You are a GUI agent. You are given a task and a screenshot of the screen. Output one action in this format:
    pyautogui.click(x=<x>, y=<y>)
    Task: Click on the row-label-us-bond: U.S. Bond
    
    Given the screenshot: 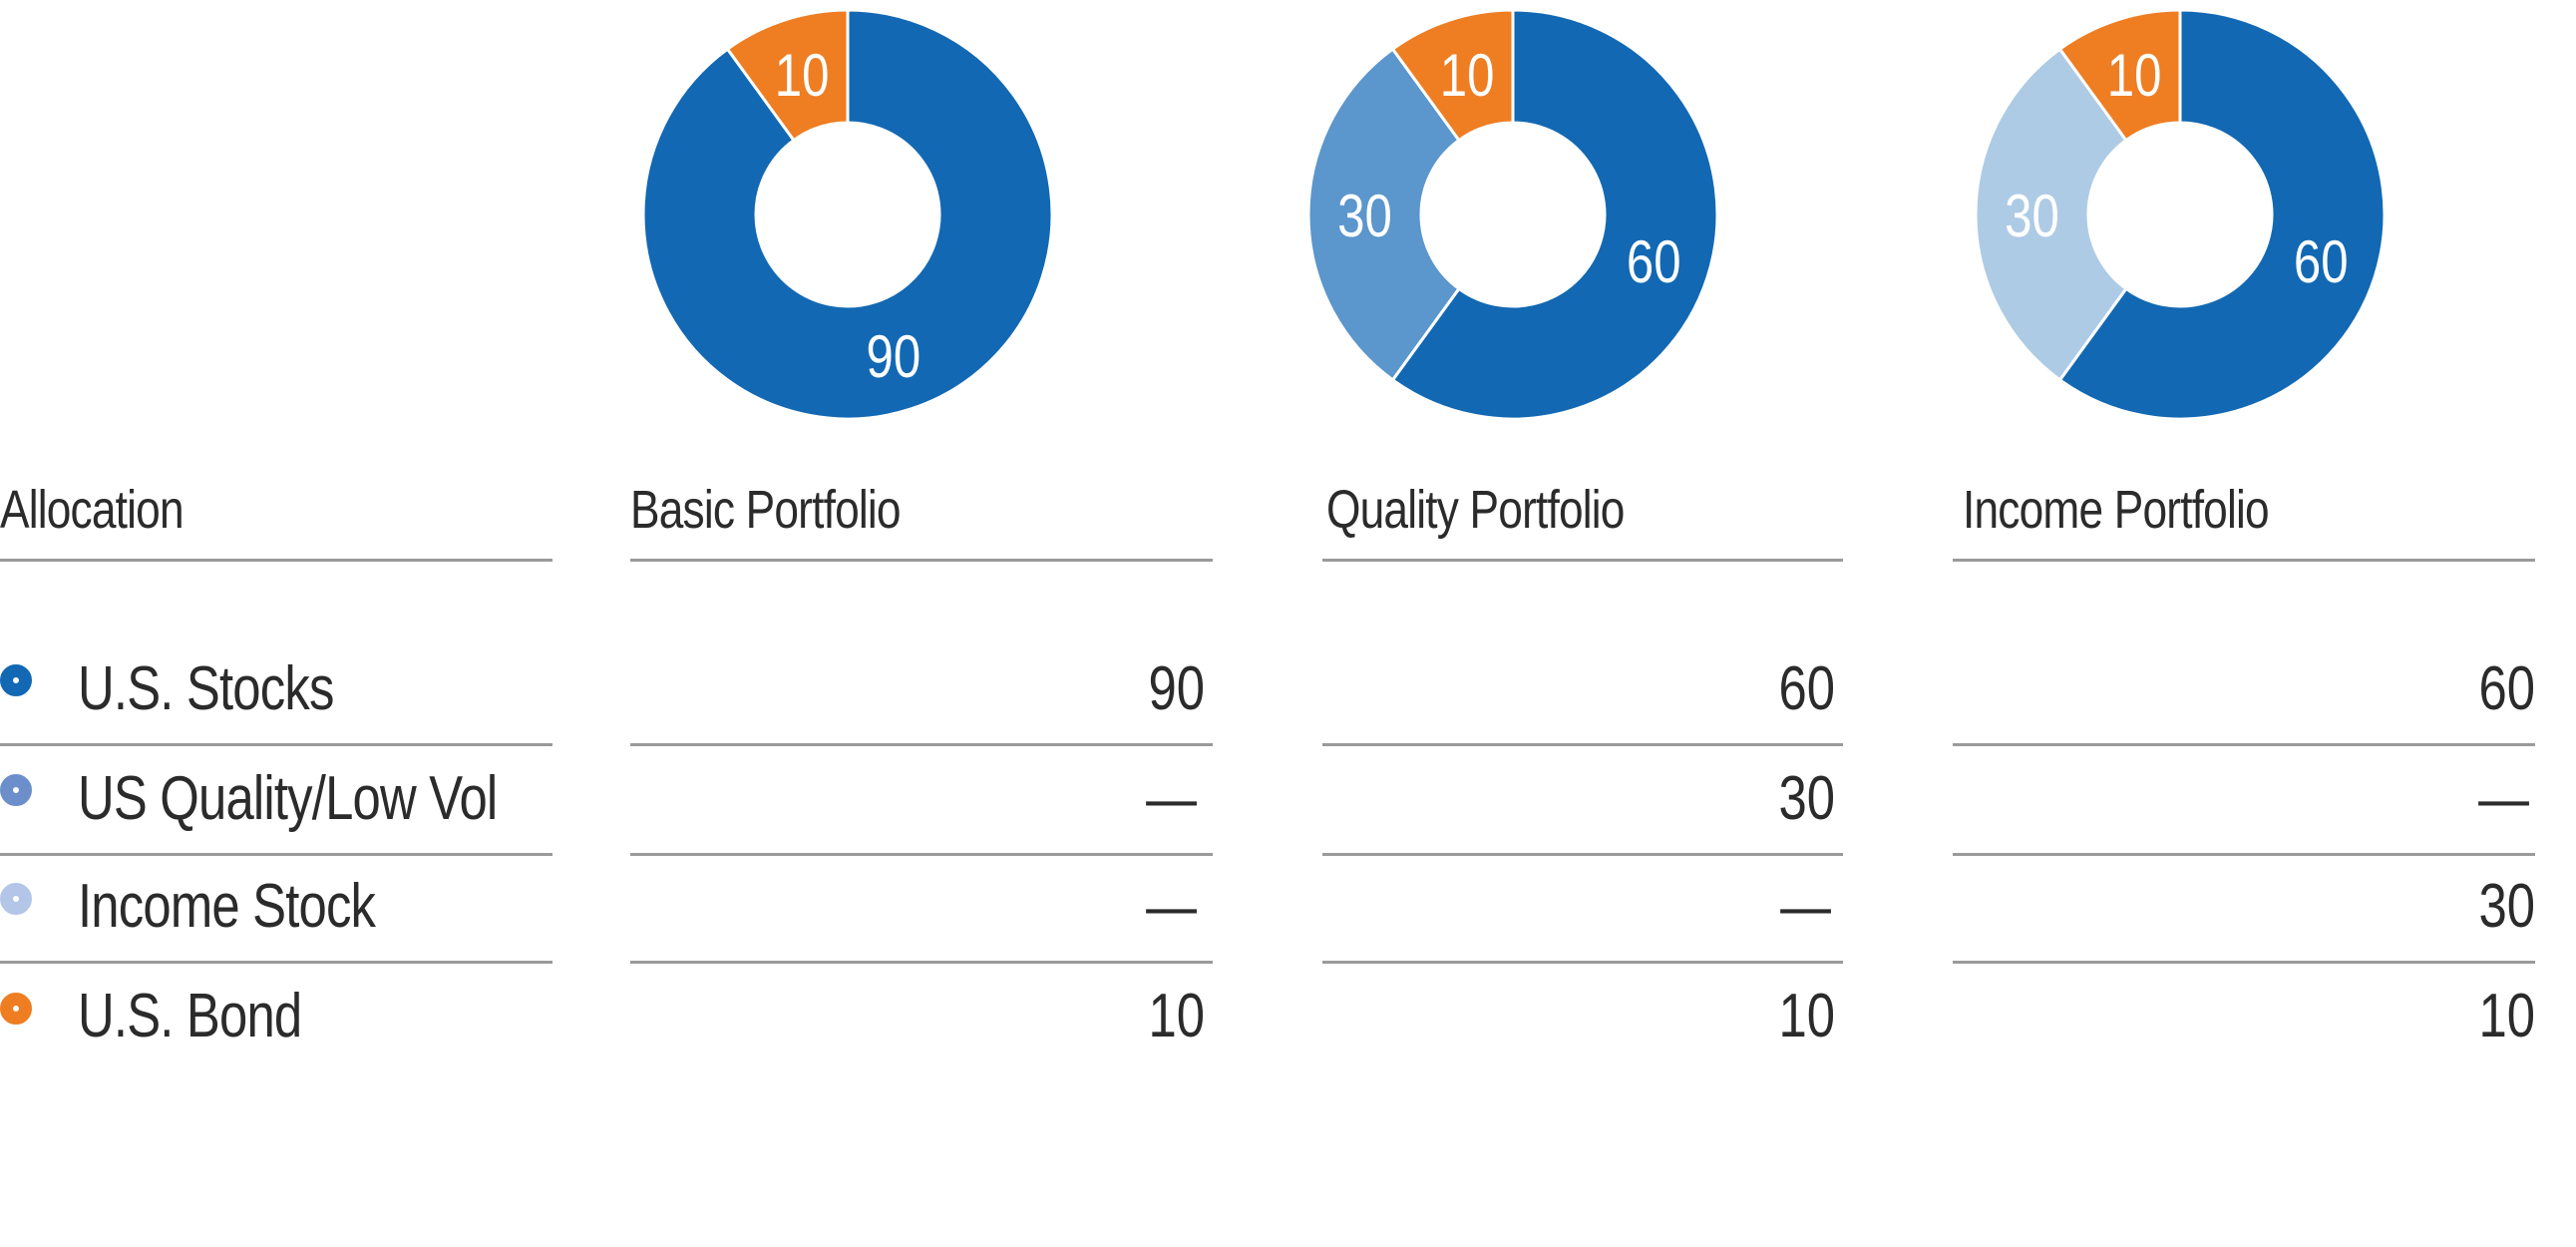 What is the action you would take?
    pyautogui.click(x=190, y=1016)
    